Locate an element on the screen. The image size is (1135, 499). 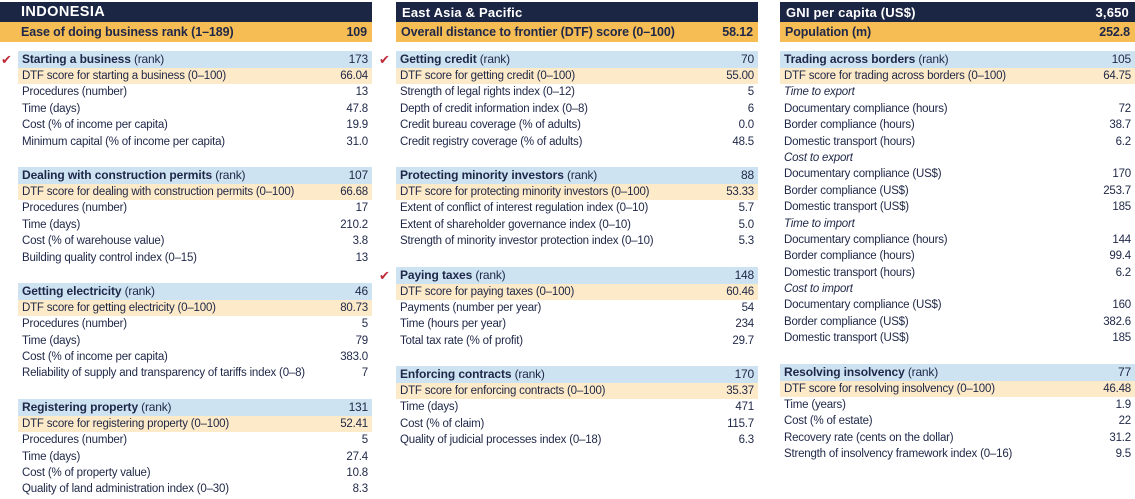
row-value: 6.3 is located at coordinates (746, 440).